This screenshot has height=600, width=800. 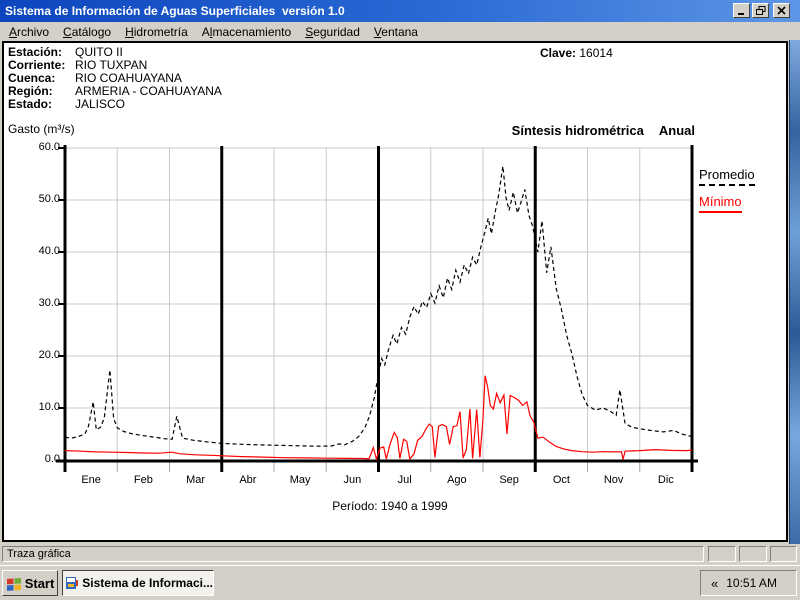 What do you see at coordinates (30, 91) in the screenshot?
I see `info-label: Región:` at bounding box center [30, 91].